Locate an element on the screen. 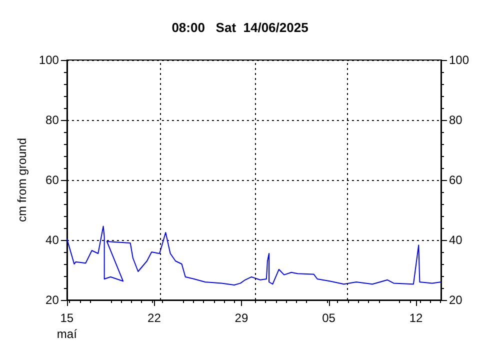 The height and width of the screenshot is (360, 480). y2-tick-label: 60 is located at coordinates (455, 180).